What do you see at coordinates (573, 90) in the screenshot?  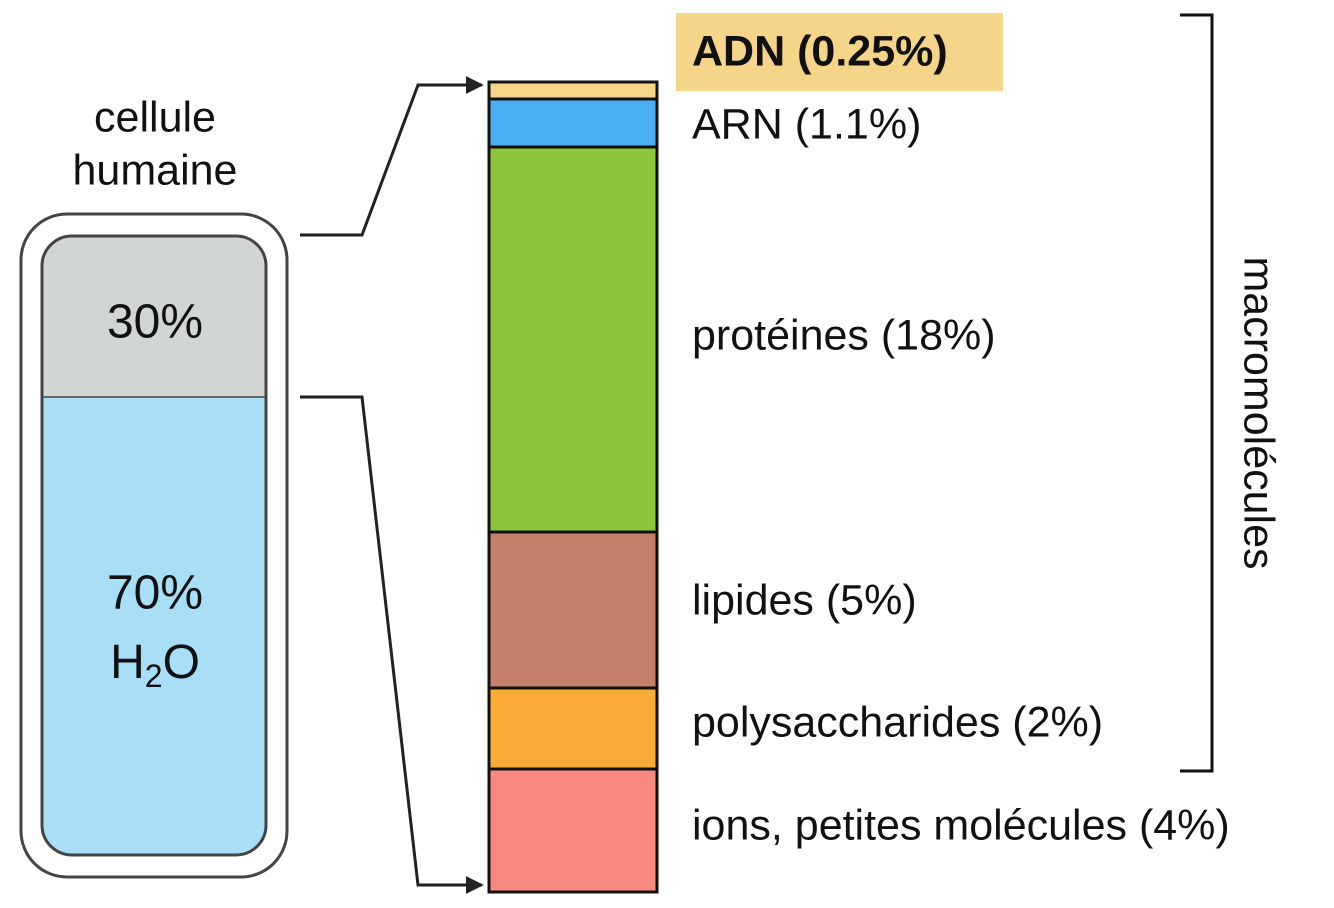 I see `segment-adn` at bounding box center [573, 90].